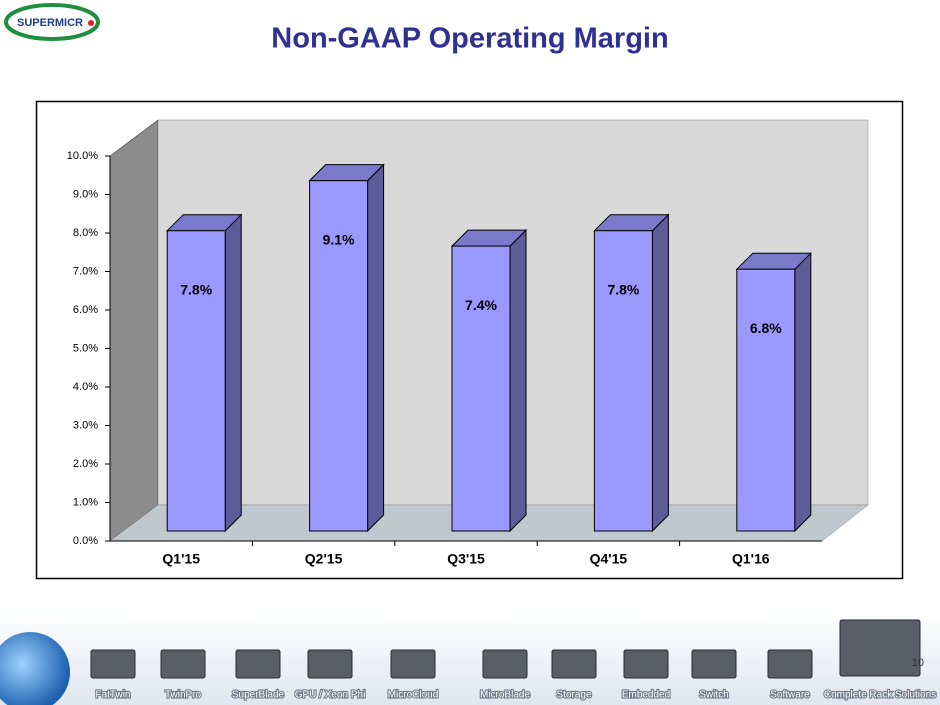 The image size is (940, 705). I want to click on logo-ring, so click(52, 22).